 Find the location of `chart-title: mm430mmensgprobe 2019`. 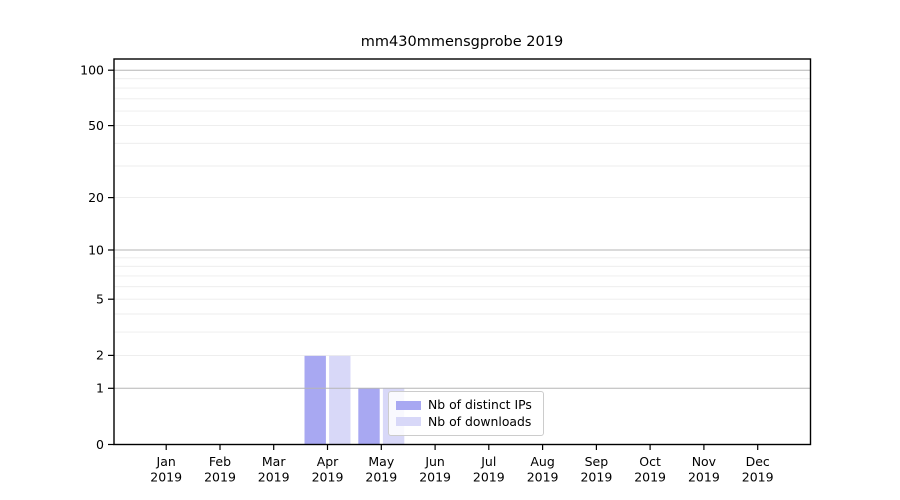

chart-title: mm430mmensgprobe 2019 is located at coordinates (462, 42).